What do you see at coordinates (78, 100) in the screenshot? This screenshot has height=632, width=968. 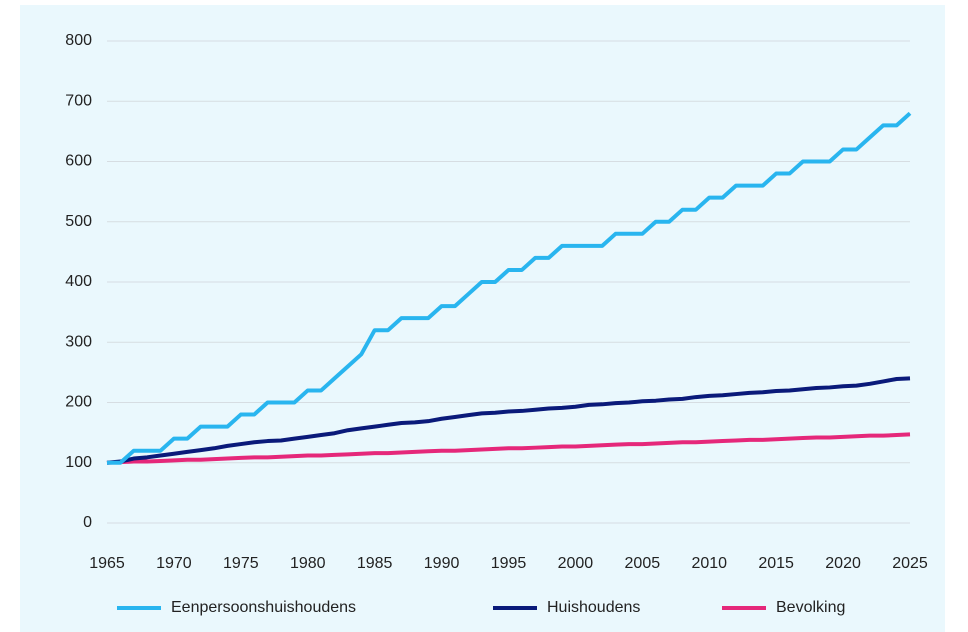 I see `y-tick-label: 700` at bounding box center [78, 100].